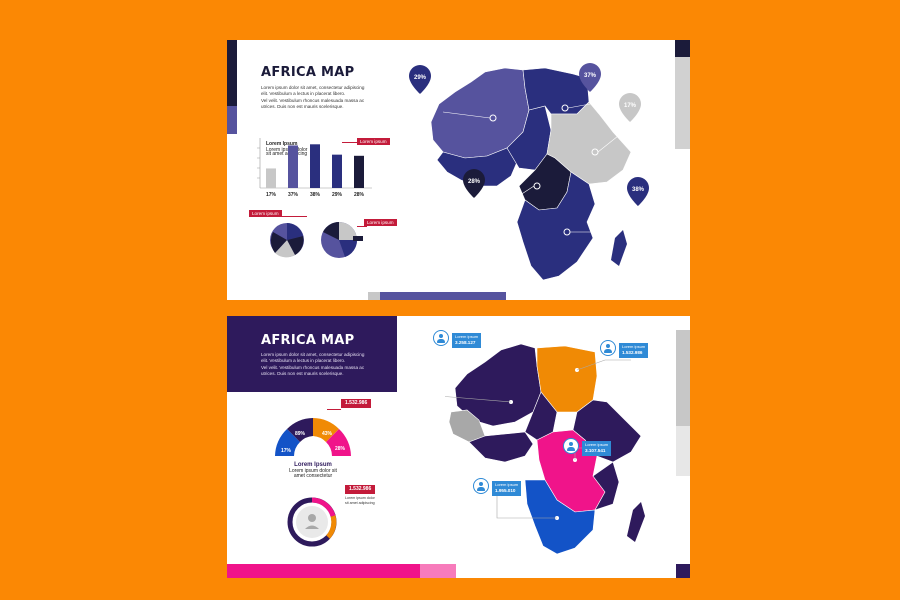 This screenshot has width=900, height=600. What do you see at coordinates (597, 448) in the screenshot?
I see `info-card-3: Lorem ipsum 3.107.541` at bounding box center [597, 448].